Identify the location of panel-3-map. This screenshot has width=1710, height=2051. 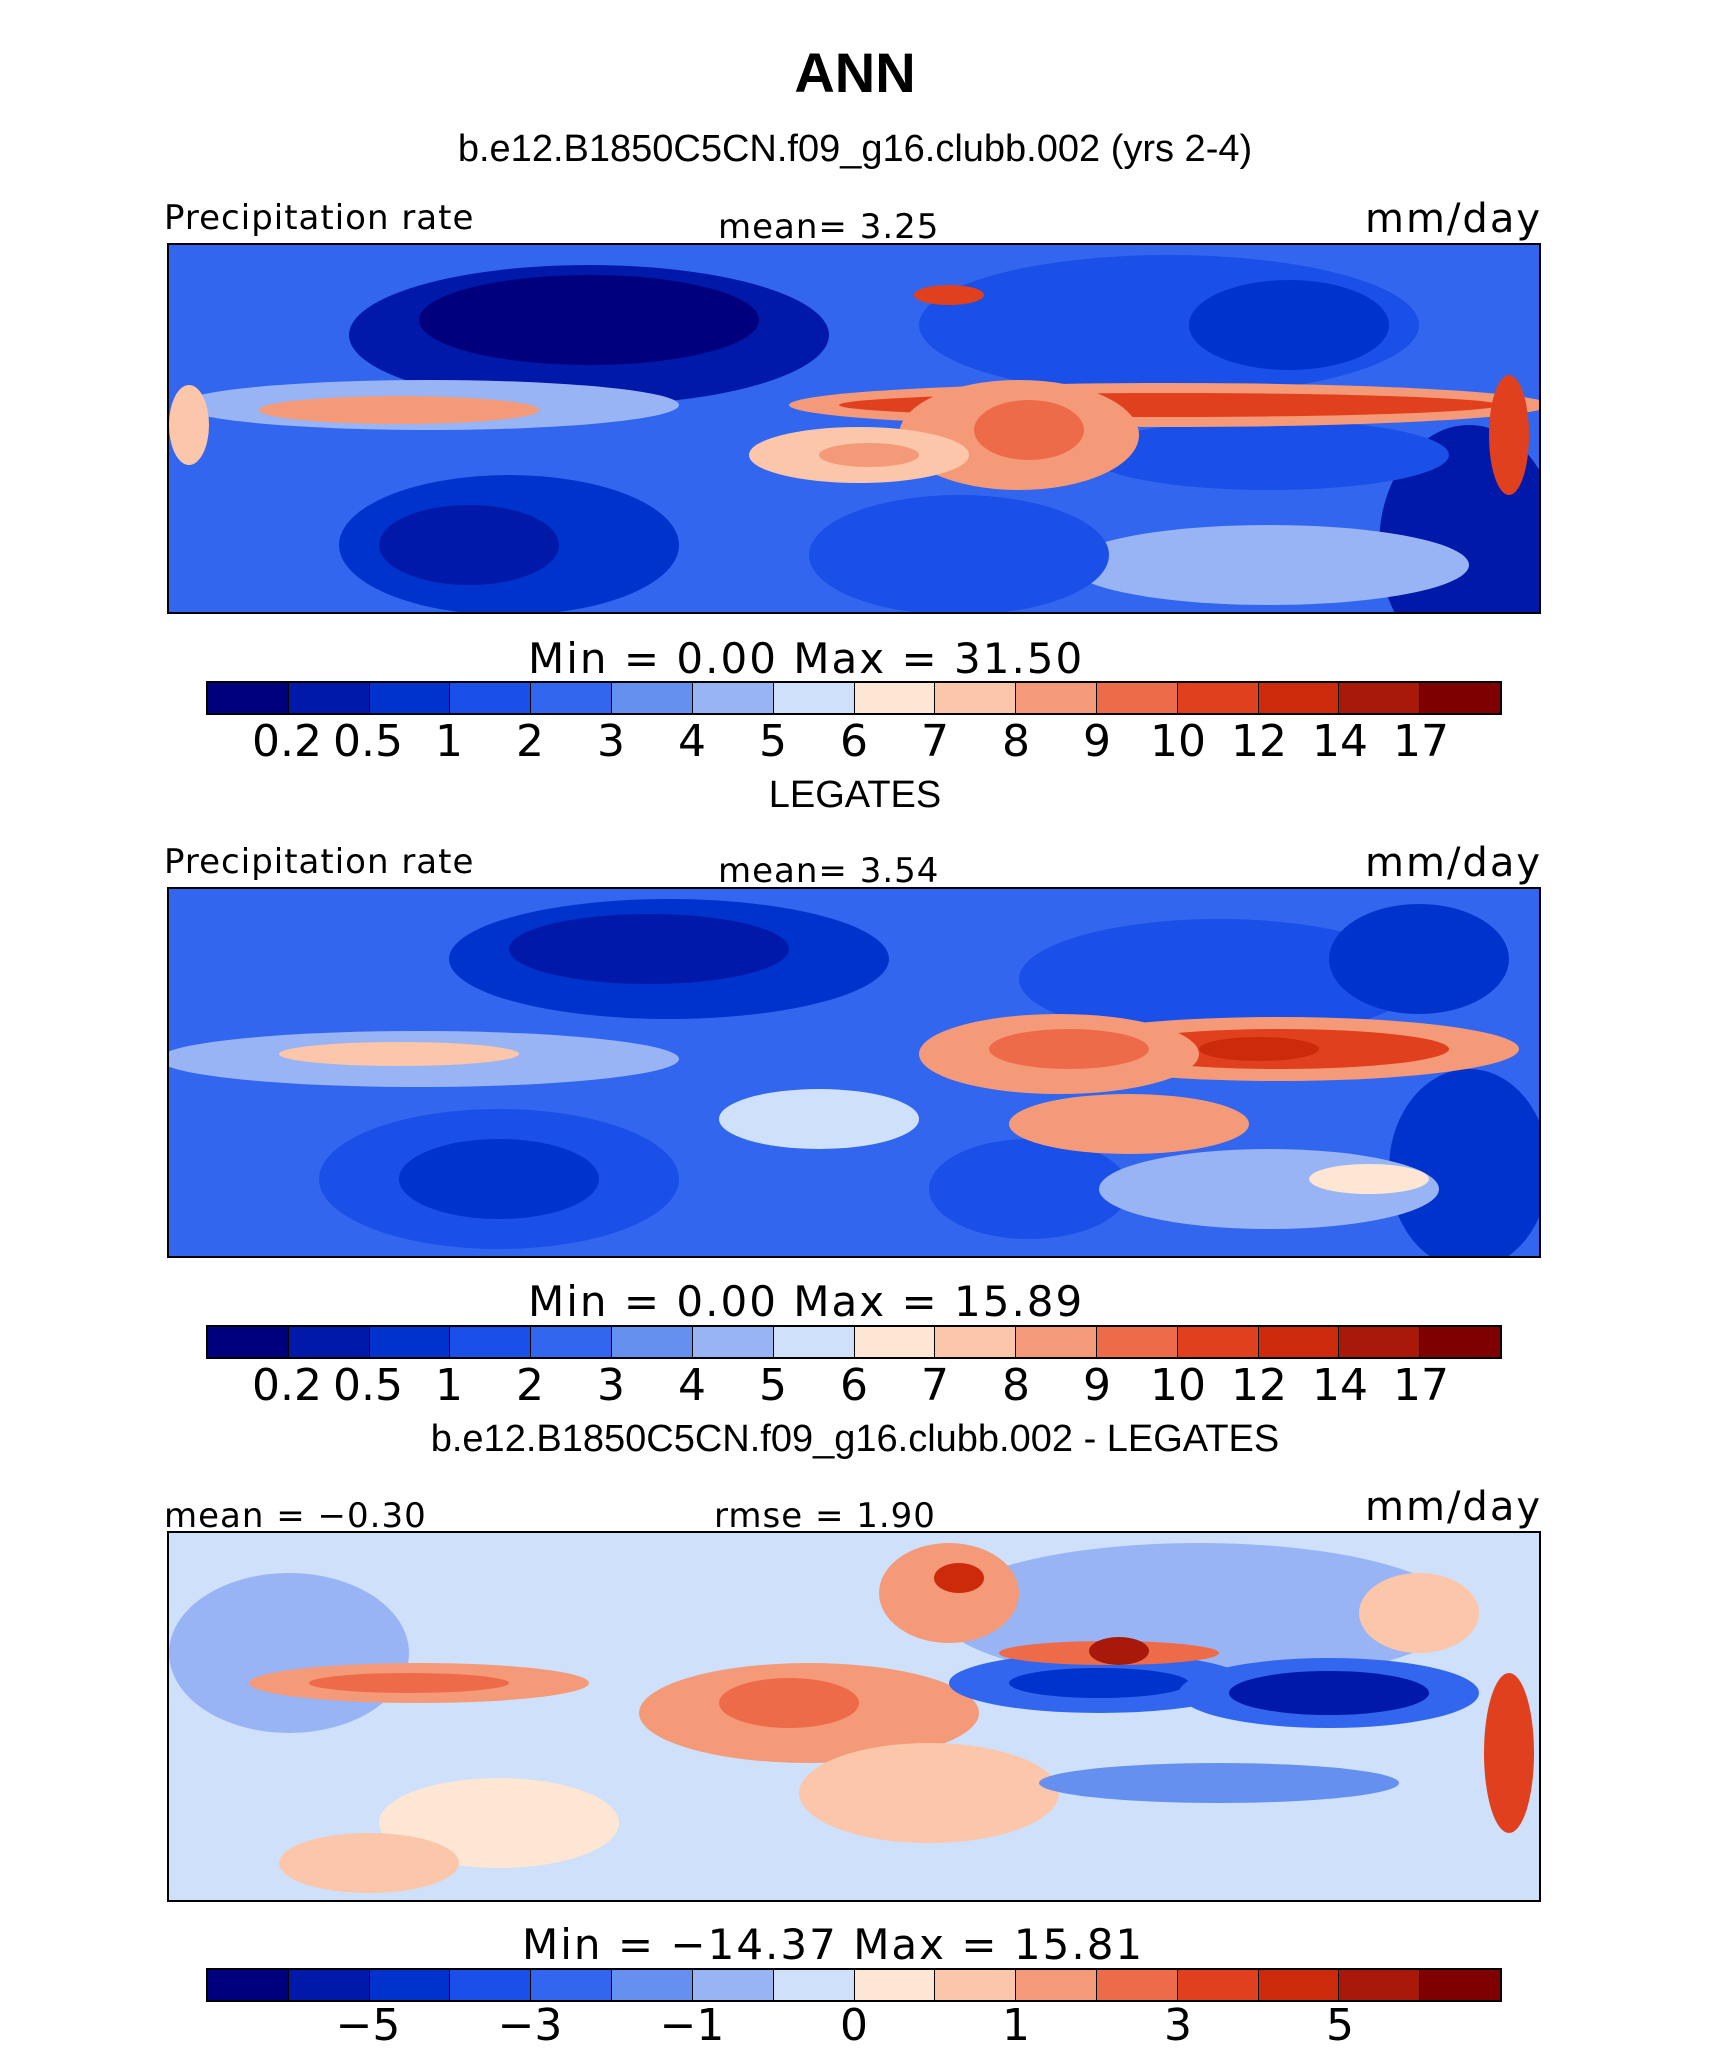
(854, 1716).